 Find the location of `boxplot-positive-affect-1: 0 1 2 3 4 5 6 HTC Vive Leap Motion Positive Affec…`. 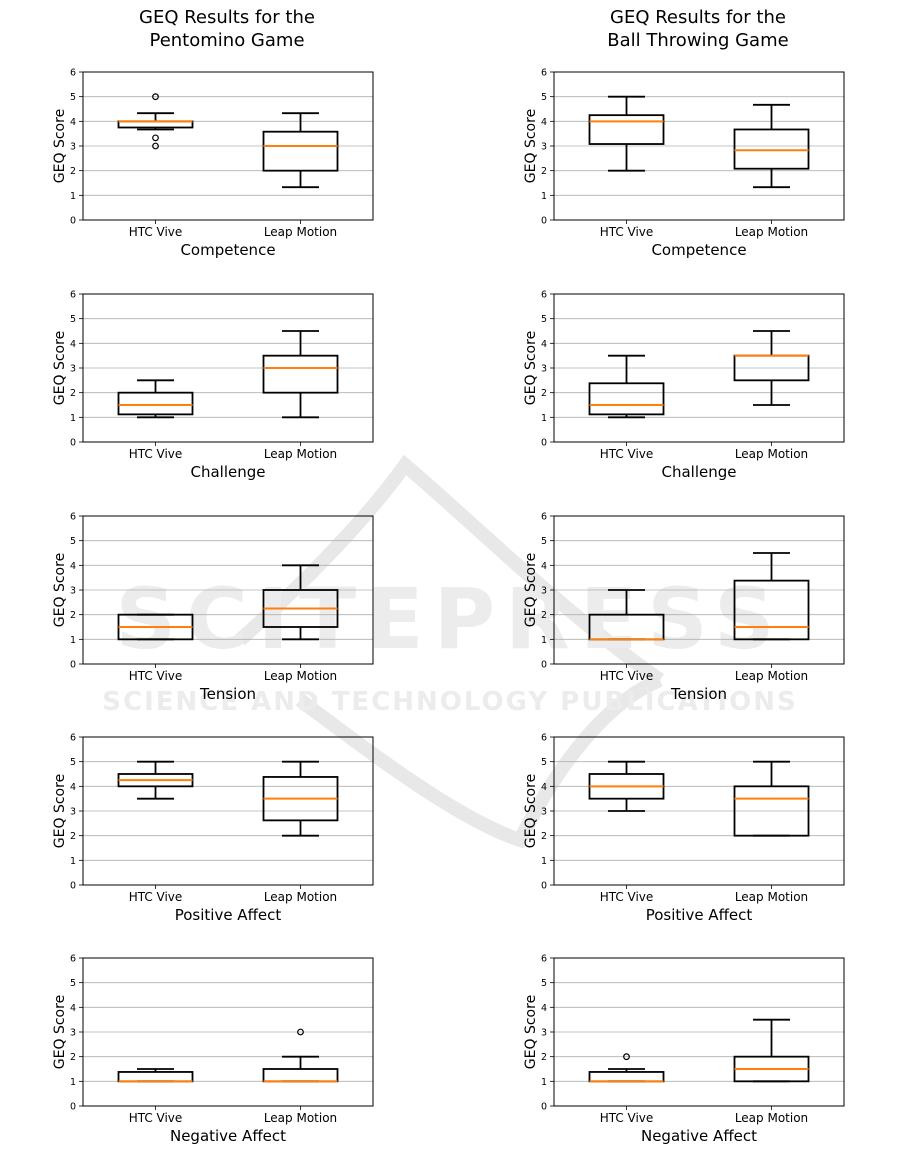

boxplot-positive-affect-1: 0 1 2 3 4 5 6 HTC Vive Leap Motion Positive Affec… is located at coordinates (684, 828).